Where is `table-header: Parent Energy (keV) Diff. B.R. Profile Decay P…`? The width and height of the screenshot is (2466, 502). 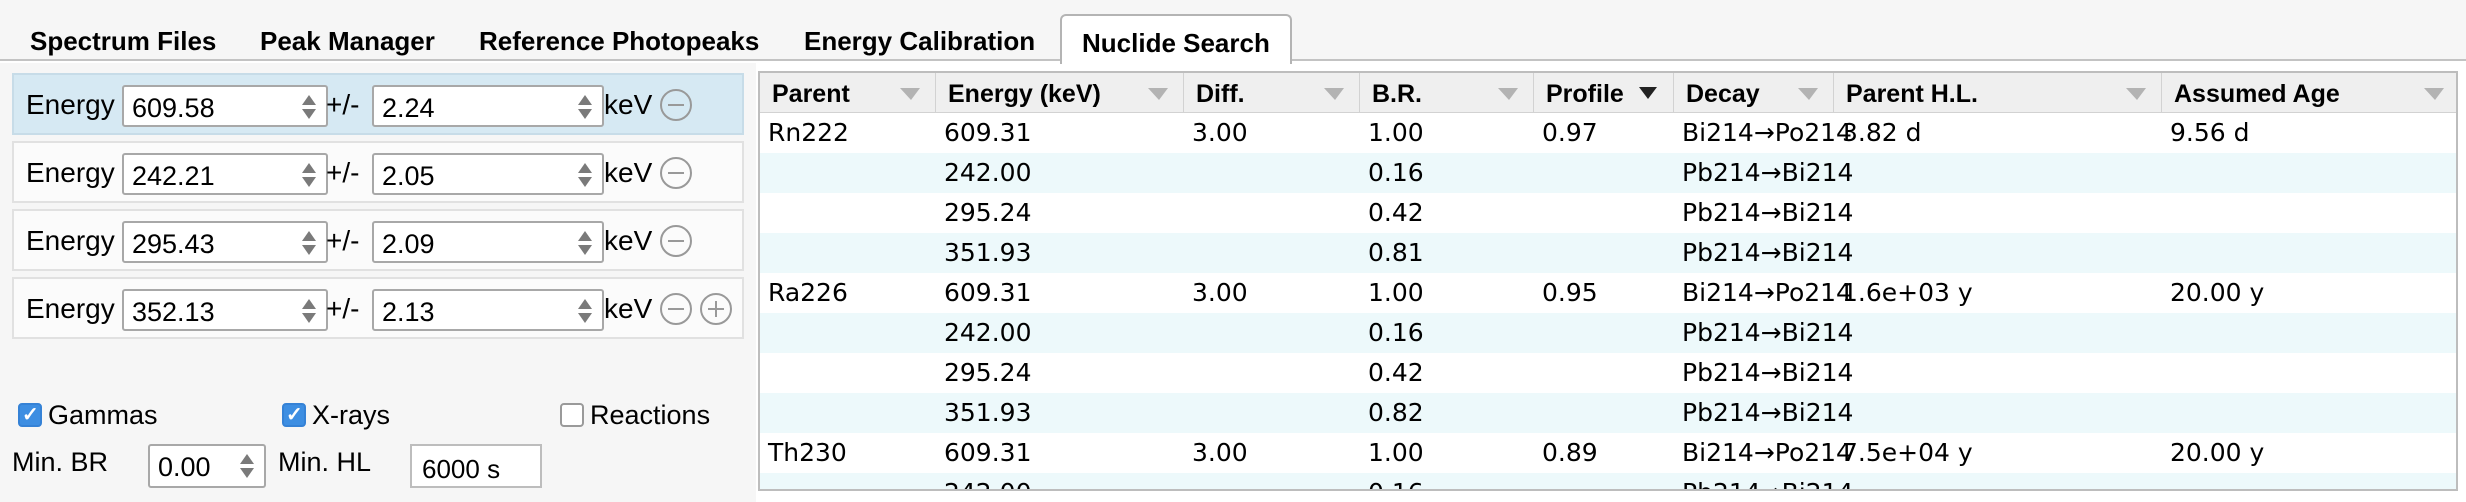 table-header: Parent Energy (keV) Diff. B.R. Profile Decay P… is located at coordinates (1608, 93).